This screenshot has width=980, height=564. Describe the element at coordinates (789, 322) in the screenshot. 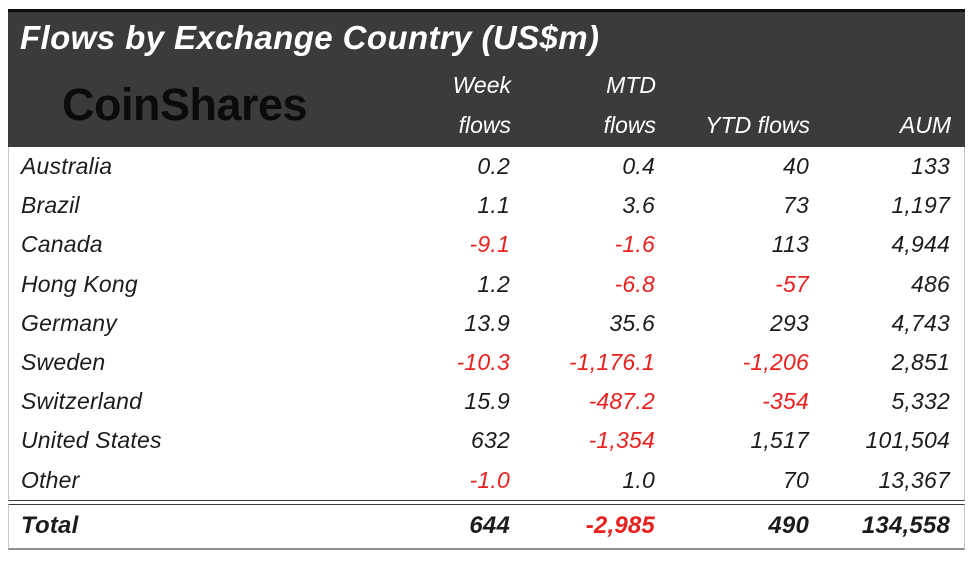

I see `ytd-flows-cell: 293` at that location.